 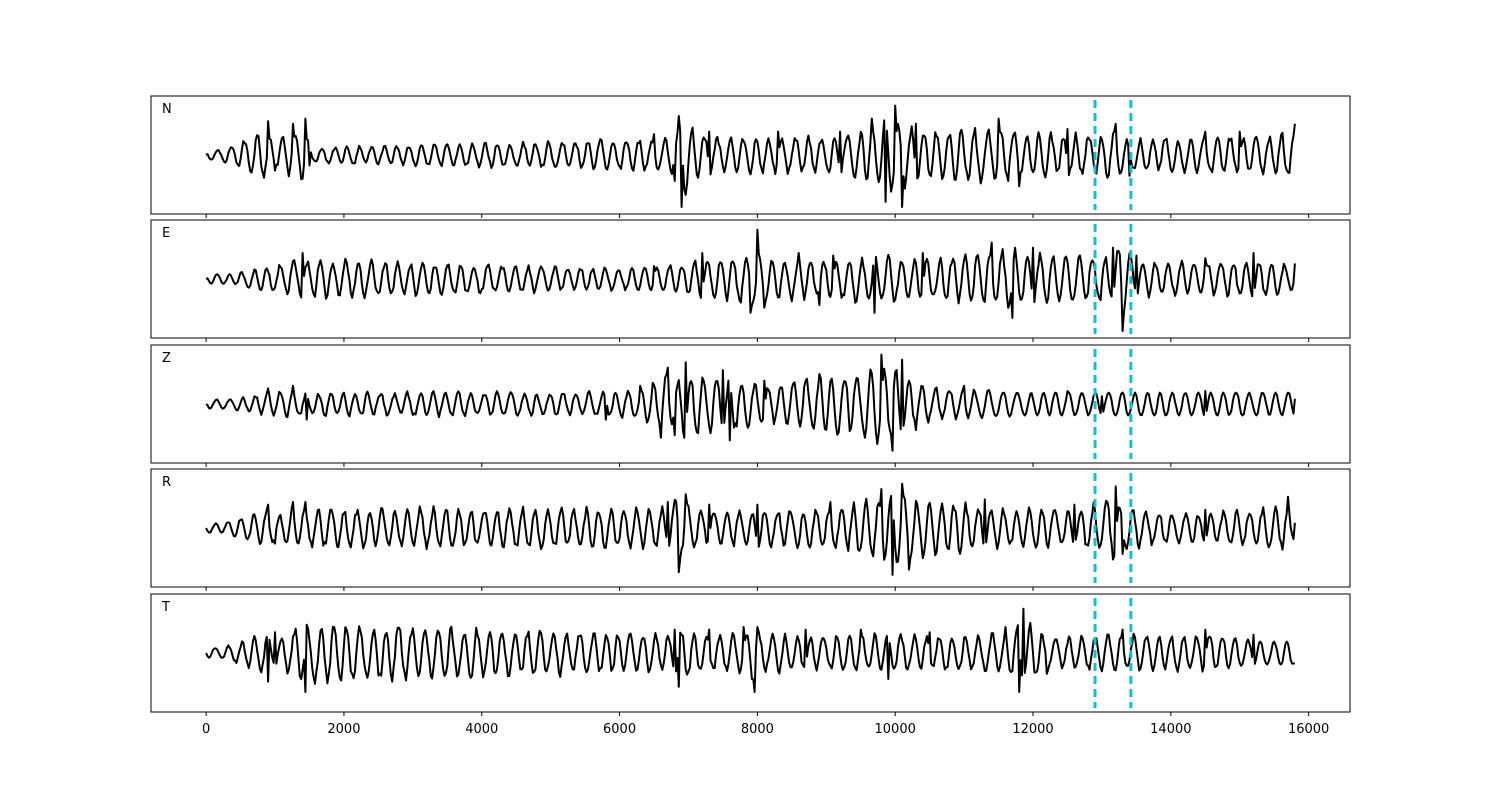 I want to click on x-tick-label: 12000, so click(x=1032, y=729).